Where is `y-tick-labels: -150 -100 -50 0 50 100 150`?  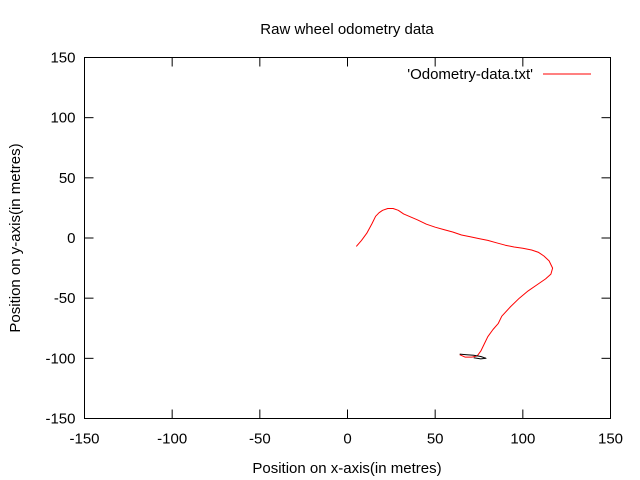
y-tick-labels: -150 -100 -50 0 50 100 150 is located at coordinates (60, 239).